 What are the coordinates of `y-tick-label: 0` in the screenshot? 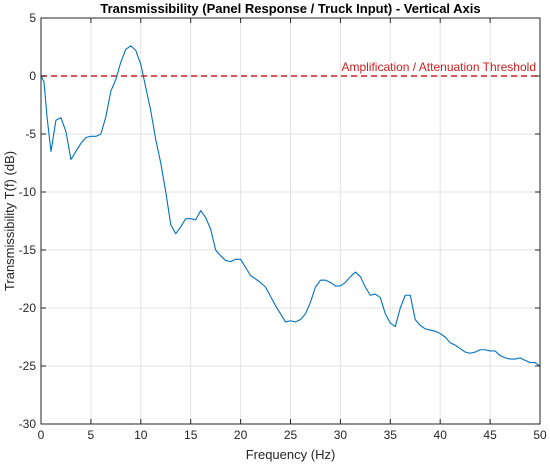 It's located at (32, 76).